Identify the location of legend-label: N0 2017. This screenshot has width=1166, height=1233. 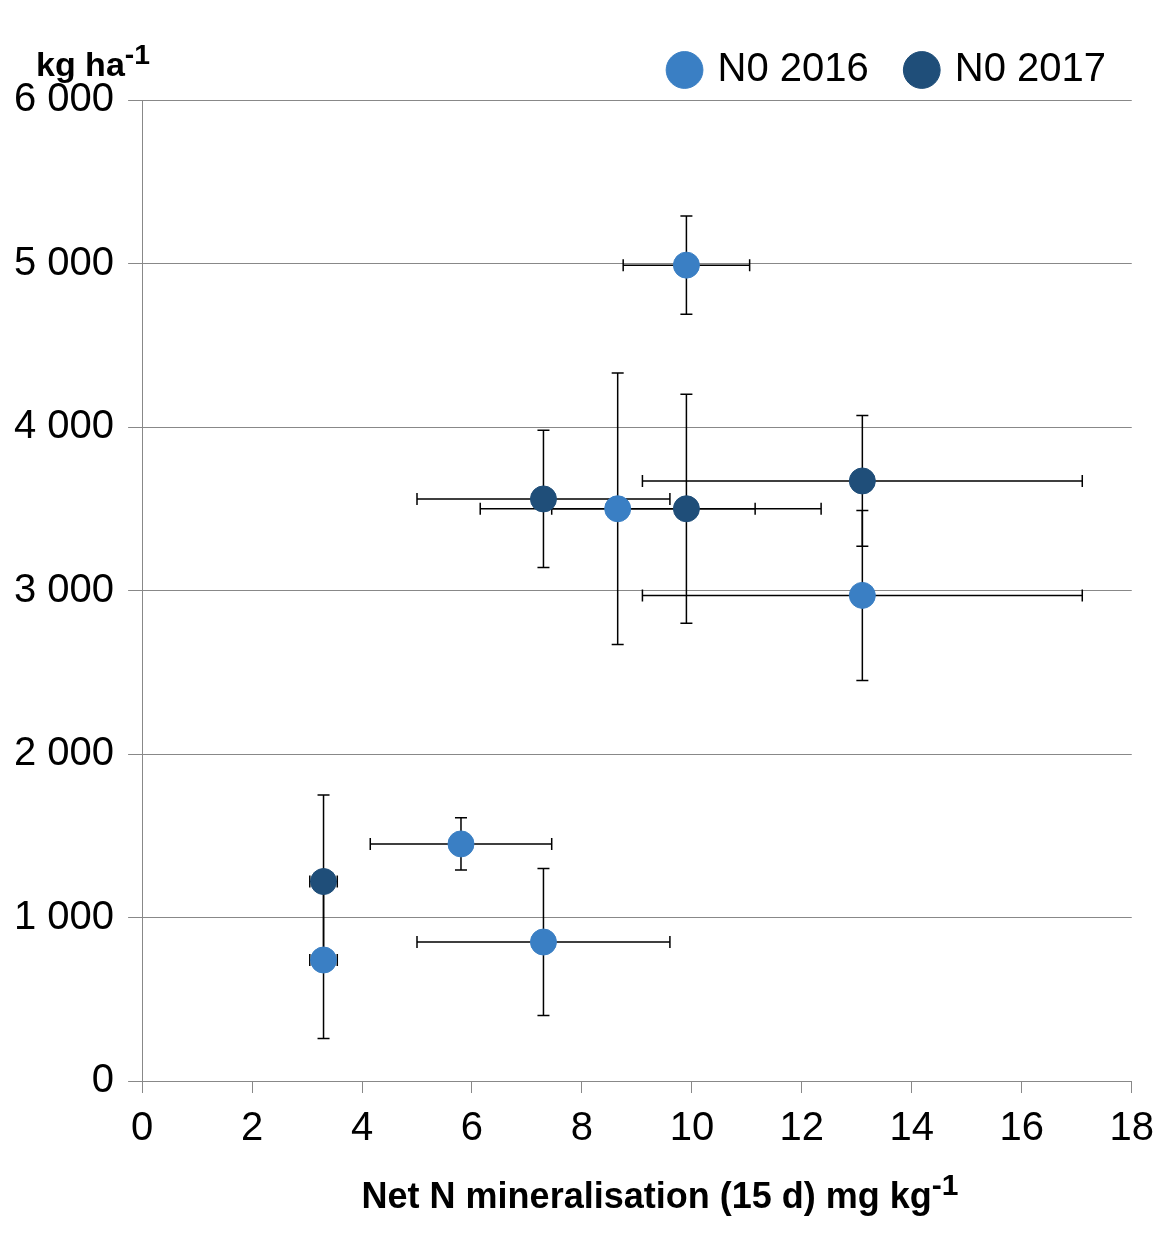
(1030, 67).